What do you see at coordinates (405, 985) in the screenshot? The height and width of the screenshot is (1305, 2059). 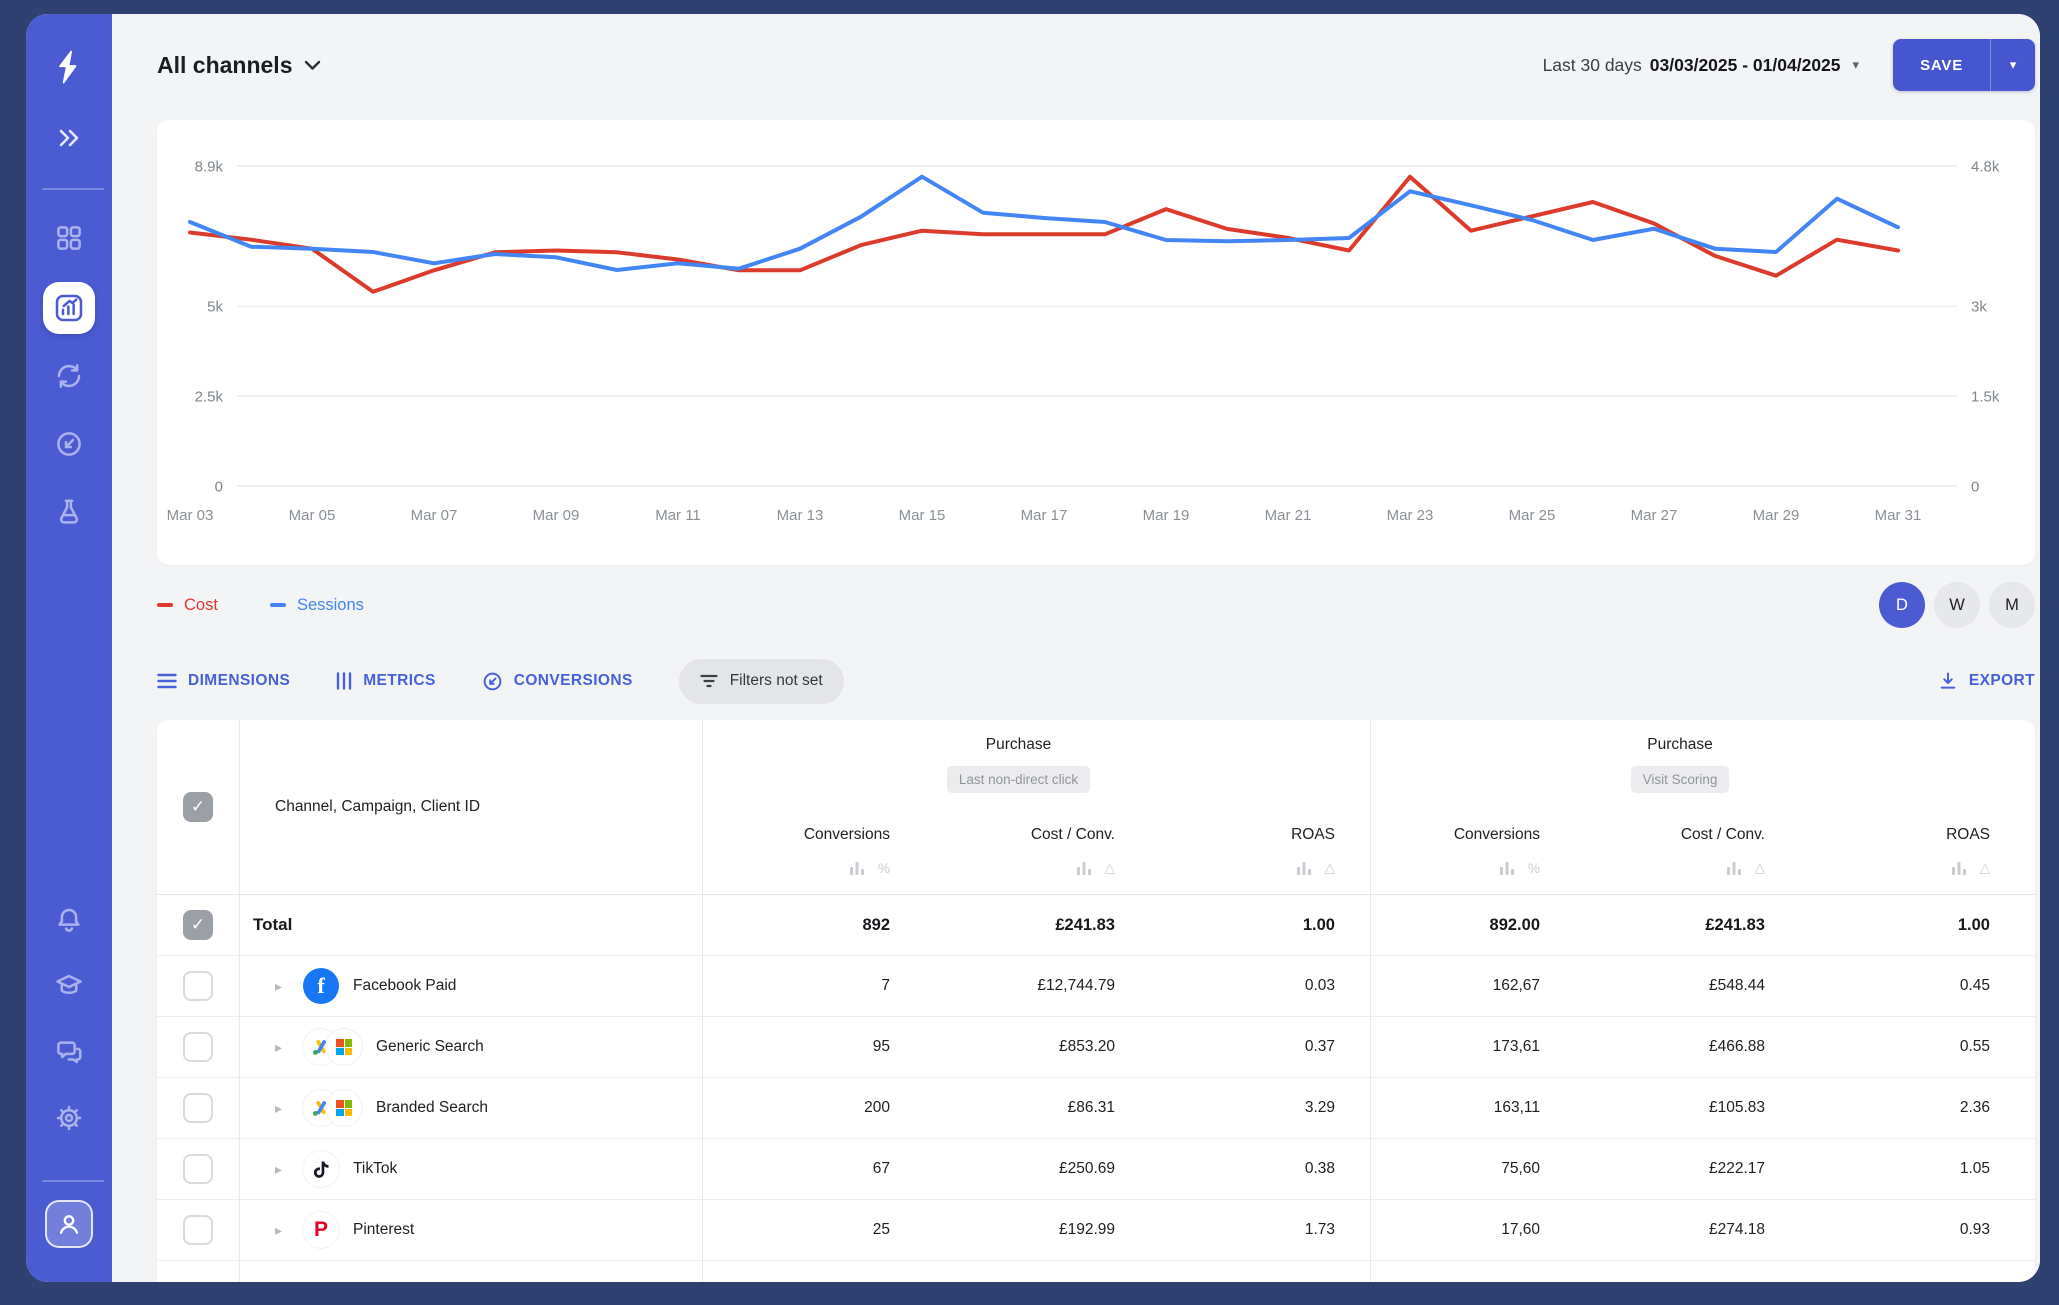 I see `channel-name: Facebook Paid` at bounding box center [405, 985].